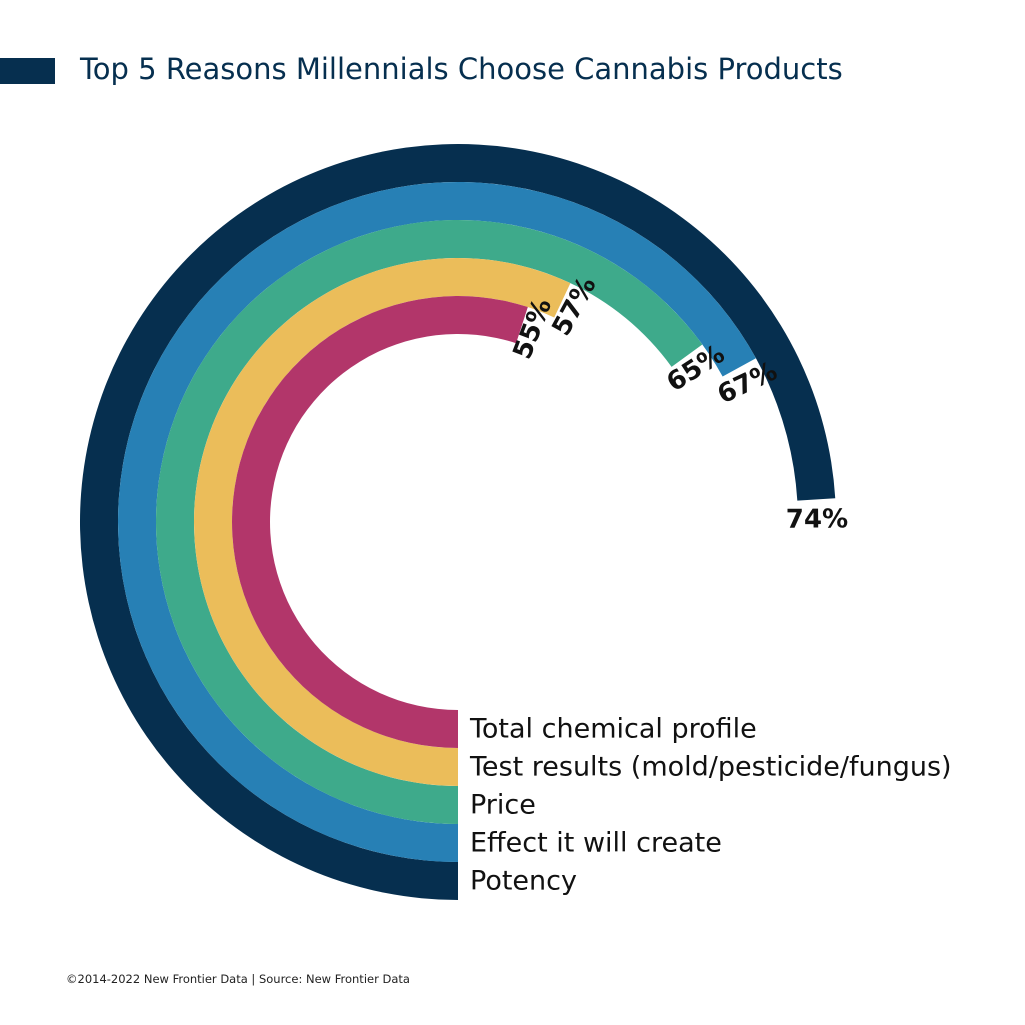  What do you see at coordinates (817, 519) in the screenshot?
I see `value-label-potency: 74%` at bounding box center [817, 519].